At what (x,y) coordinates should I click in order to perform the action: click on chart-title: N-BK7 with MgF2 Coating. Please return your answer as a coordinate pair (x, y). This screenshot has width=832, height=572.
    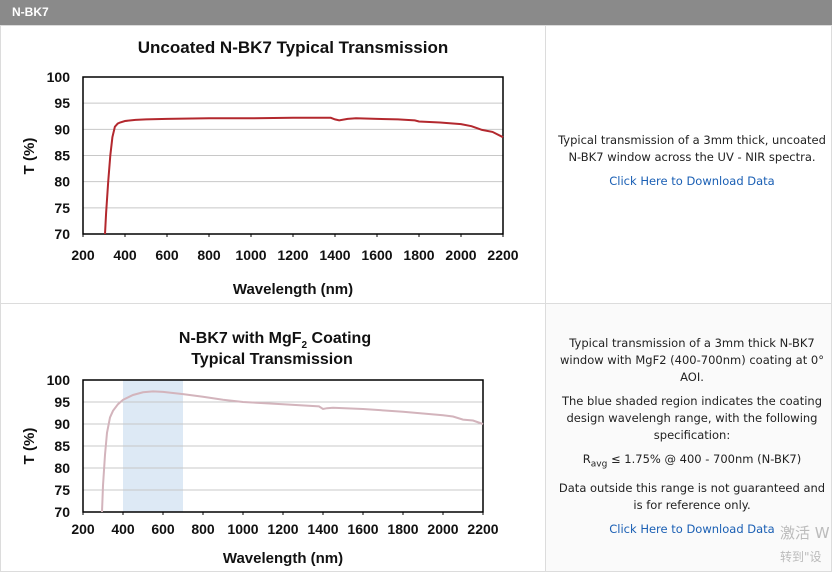
    Looking at the image, I should click on (275, 340).